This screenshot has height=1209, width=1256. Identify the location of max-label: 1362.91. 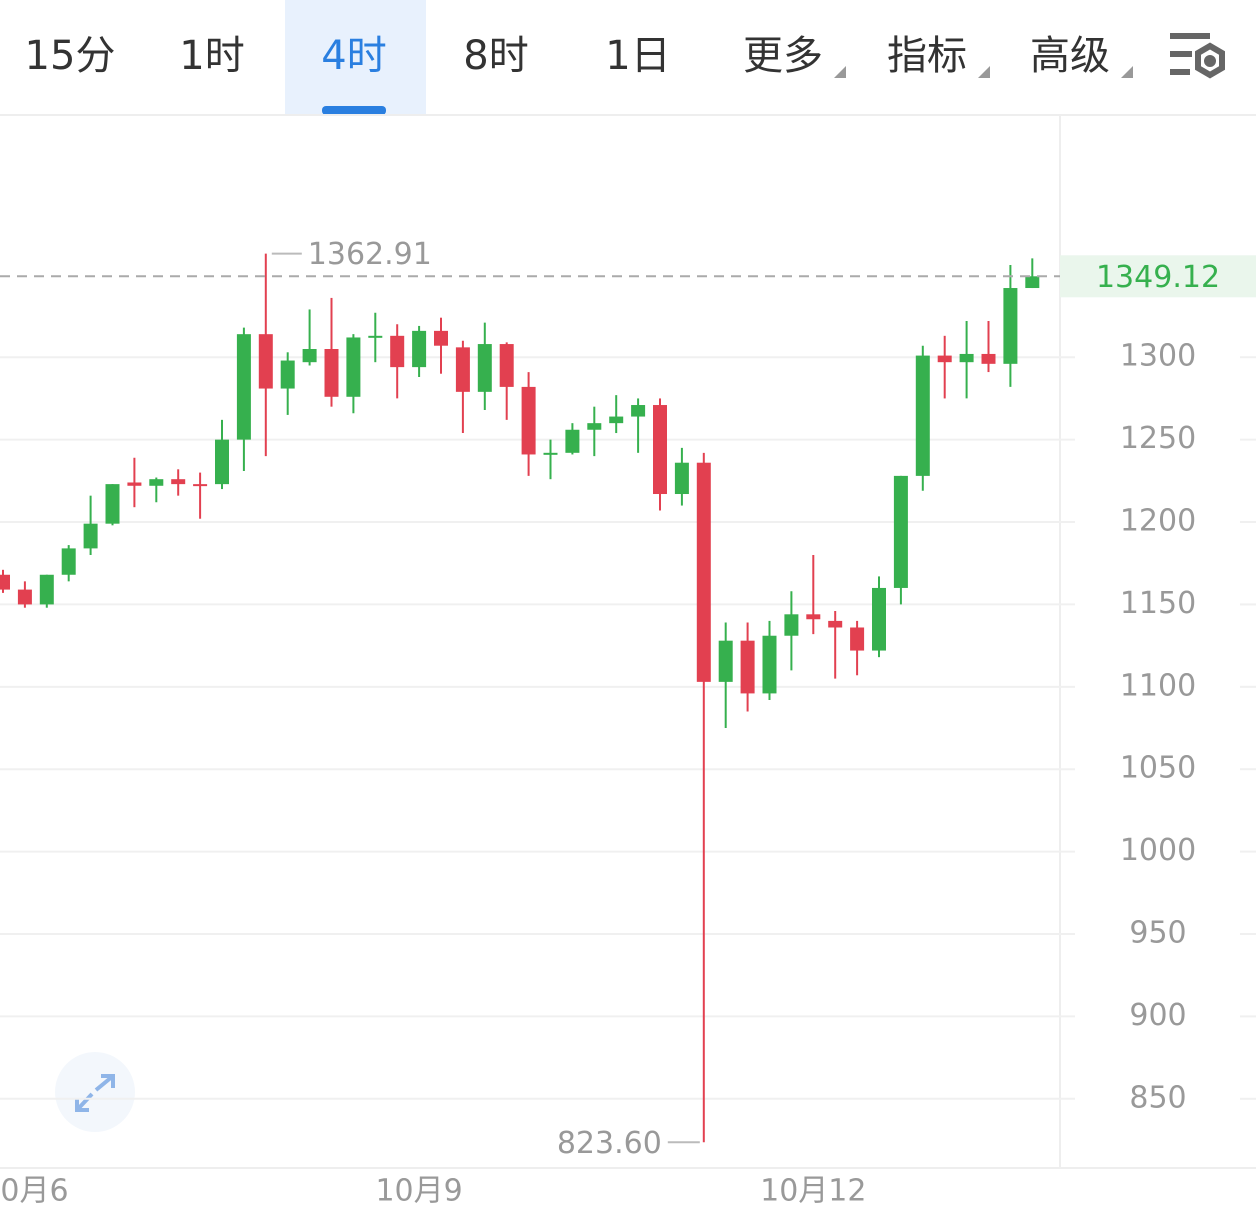
(370, 254).